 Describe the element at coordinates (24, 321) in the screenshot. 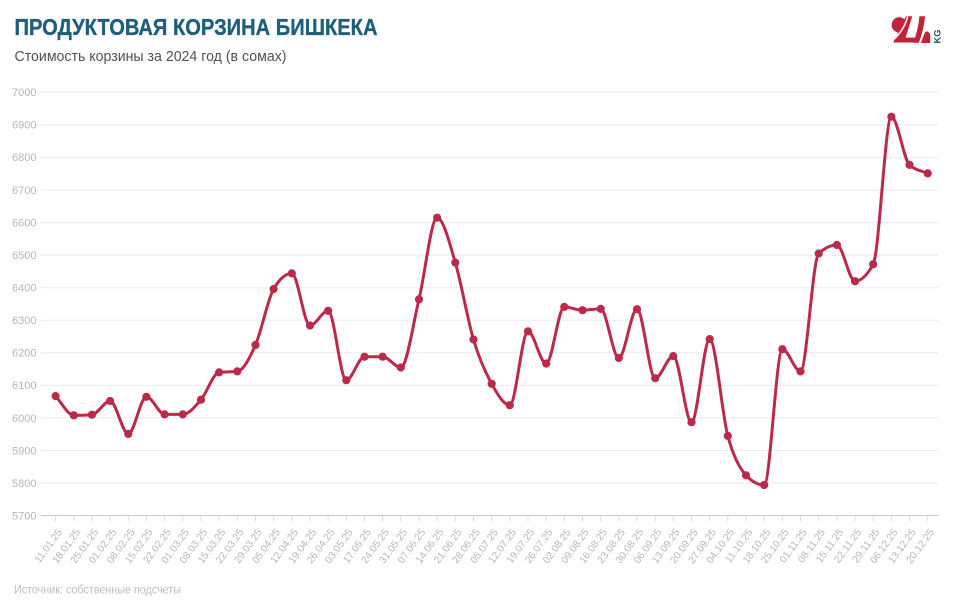

I see `svg-text: 6300` at that location.